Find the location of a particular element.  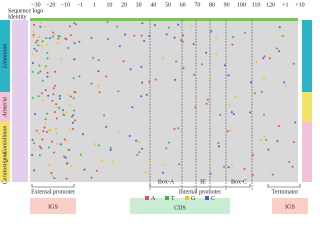

ruler-label: 20 is located at coordinates (124, 5).